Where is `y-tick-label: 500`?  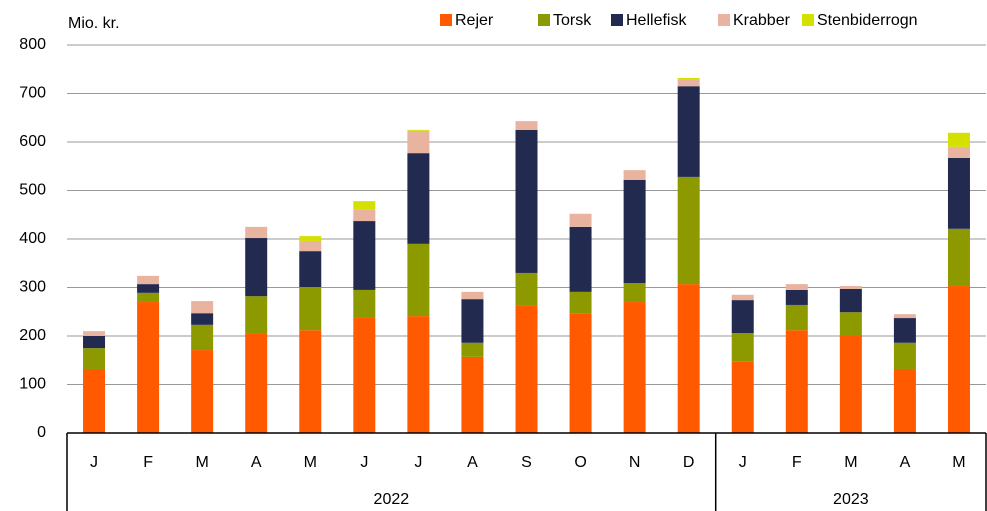 y-tick-label: 500 is located at coordinates (32, 190).